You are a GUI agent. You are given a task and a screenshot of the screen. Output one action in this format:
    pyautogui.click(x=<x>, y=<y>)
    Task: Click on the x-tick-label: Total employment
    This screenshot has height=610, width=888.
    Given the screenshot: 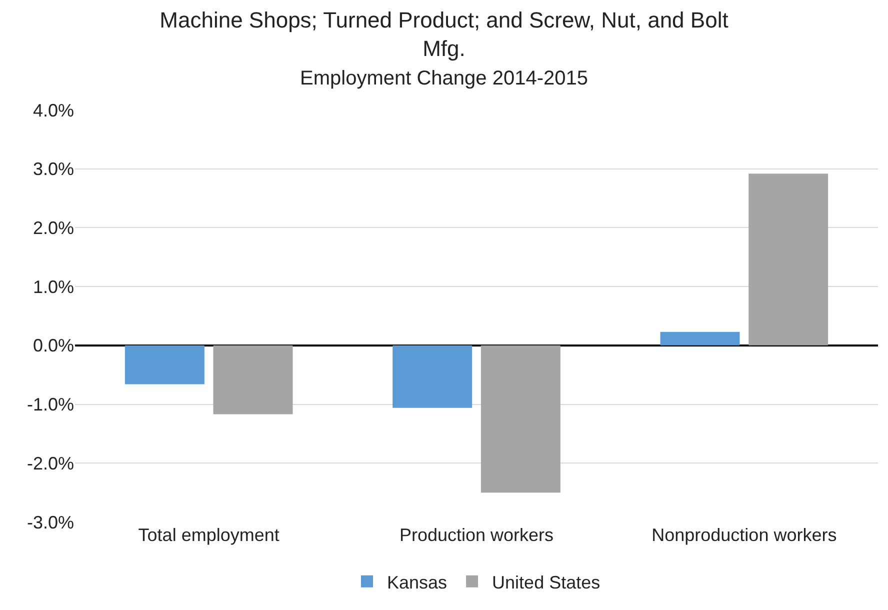 What is the action you would take?
    pyautogui.click(x=209, y=535)
    